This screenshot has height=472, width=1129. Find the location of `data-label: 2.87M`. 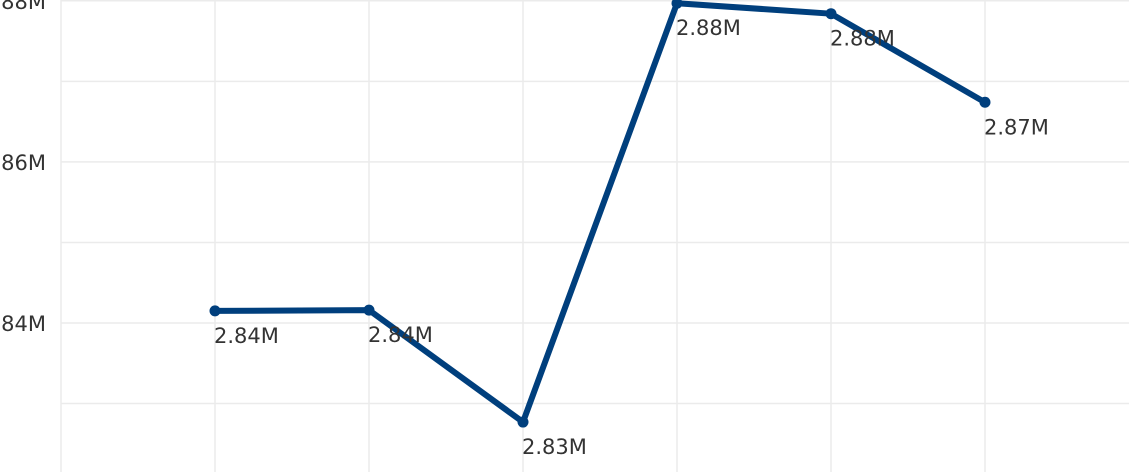

data-label: 2.87M is located at coordinates (1016, 127).